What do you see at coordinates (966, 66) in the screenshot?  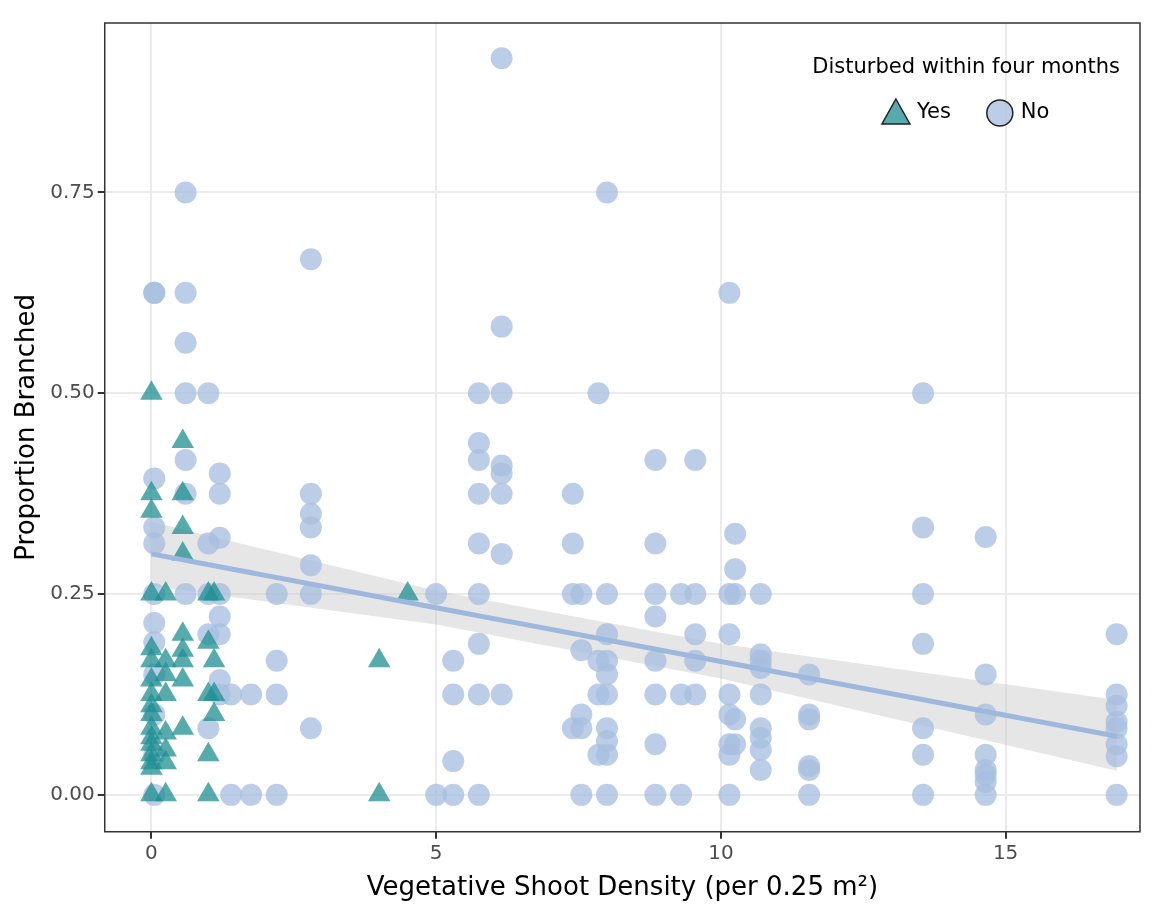 I see `legend-title: Disturbed within four months` at bounding box center [966, 66].